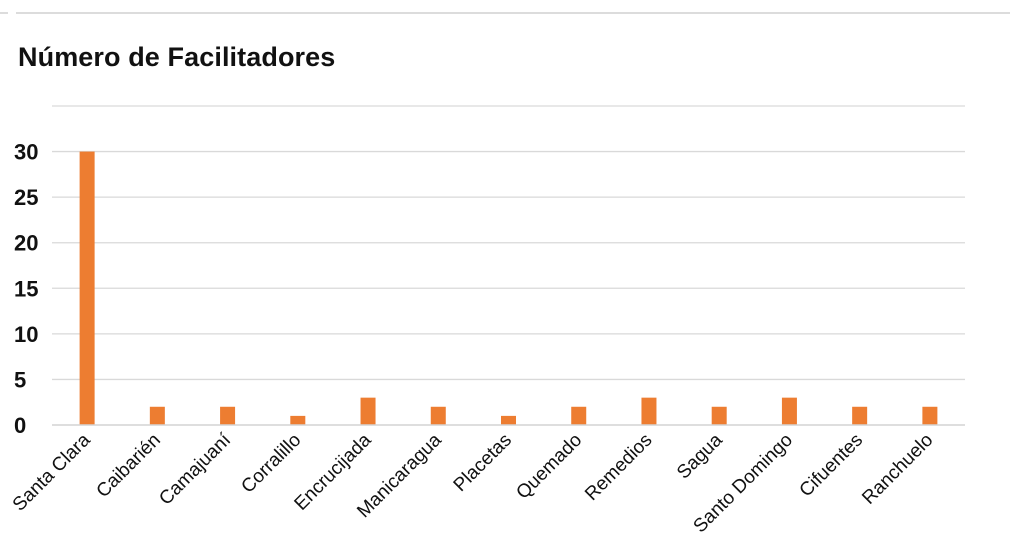  What do you see at coordinates (483, 463) in the screenshot?
I see `x-tick-label: Placetas` at bounding box center [483, 463].